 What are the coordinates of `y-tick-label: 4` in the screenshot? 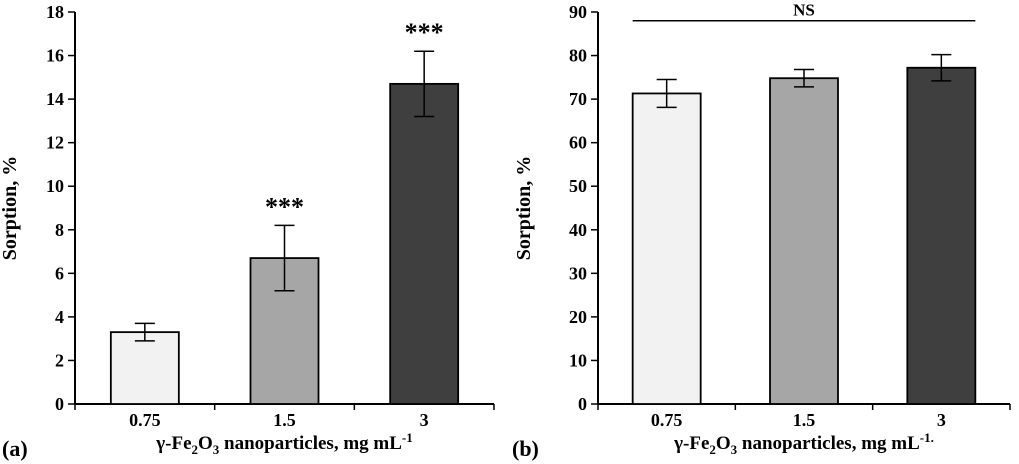 It's located at (59, 317).